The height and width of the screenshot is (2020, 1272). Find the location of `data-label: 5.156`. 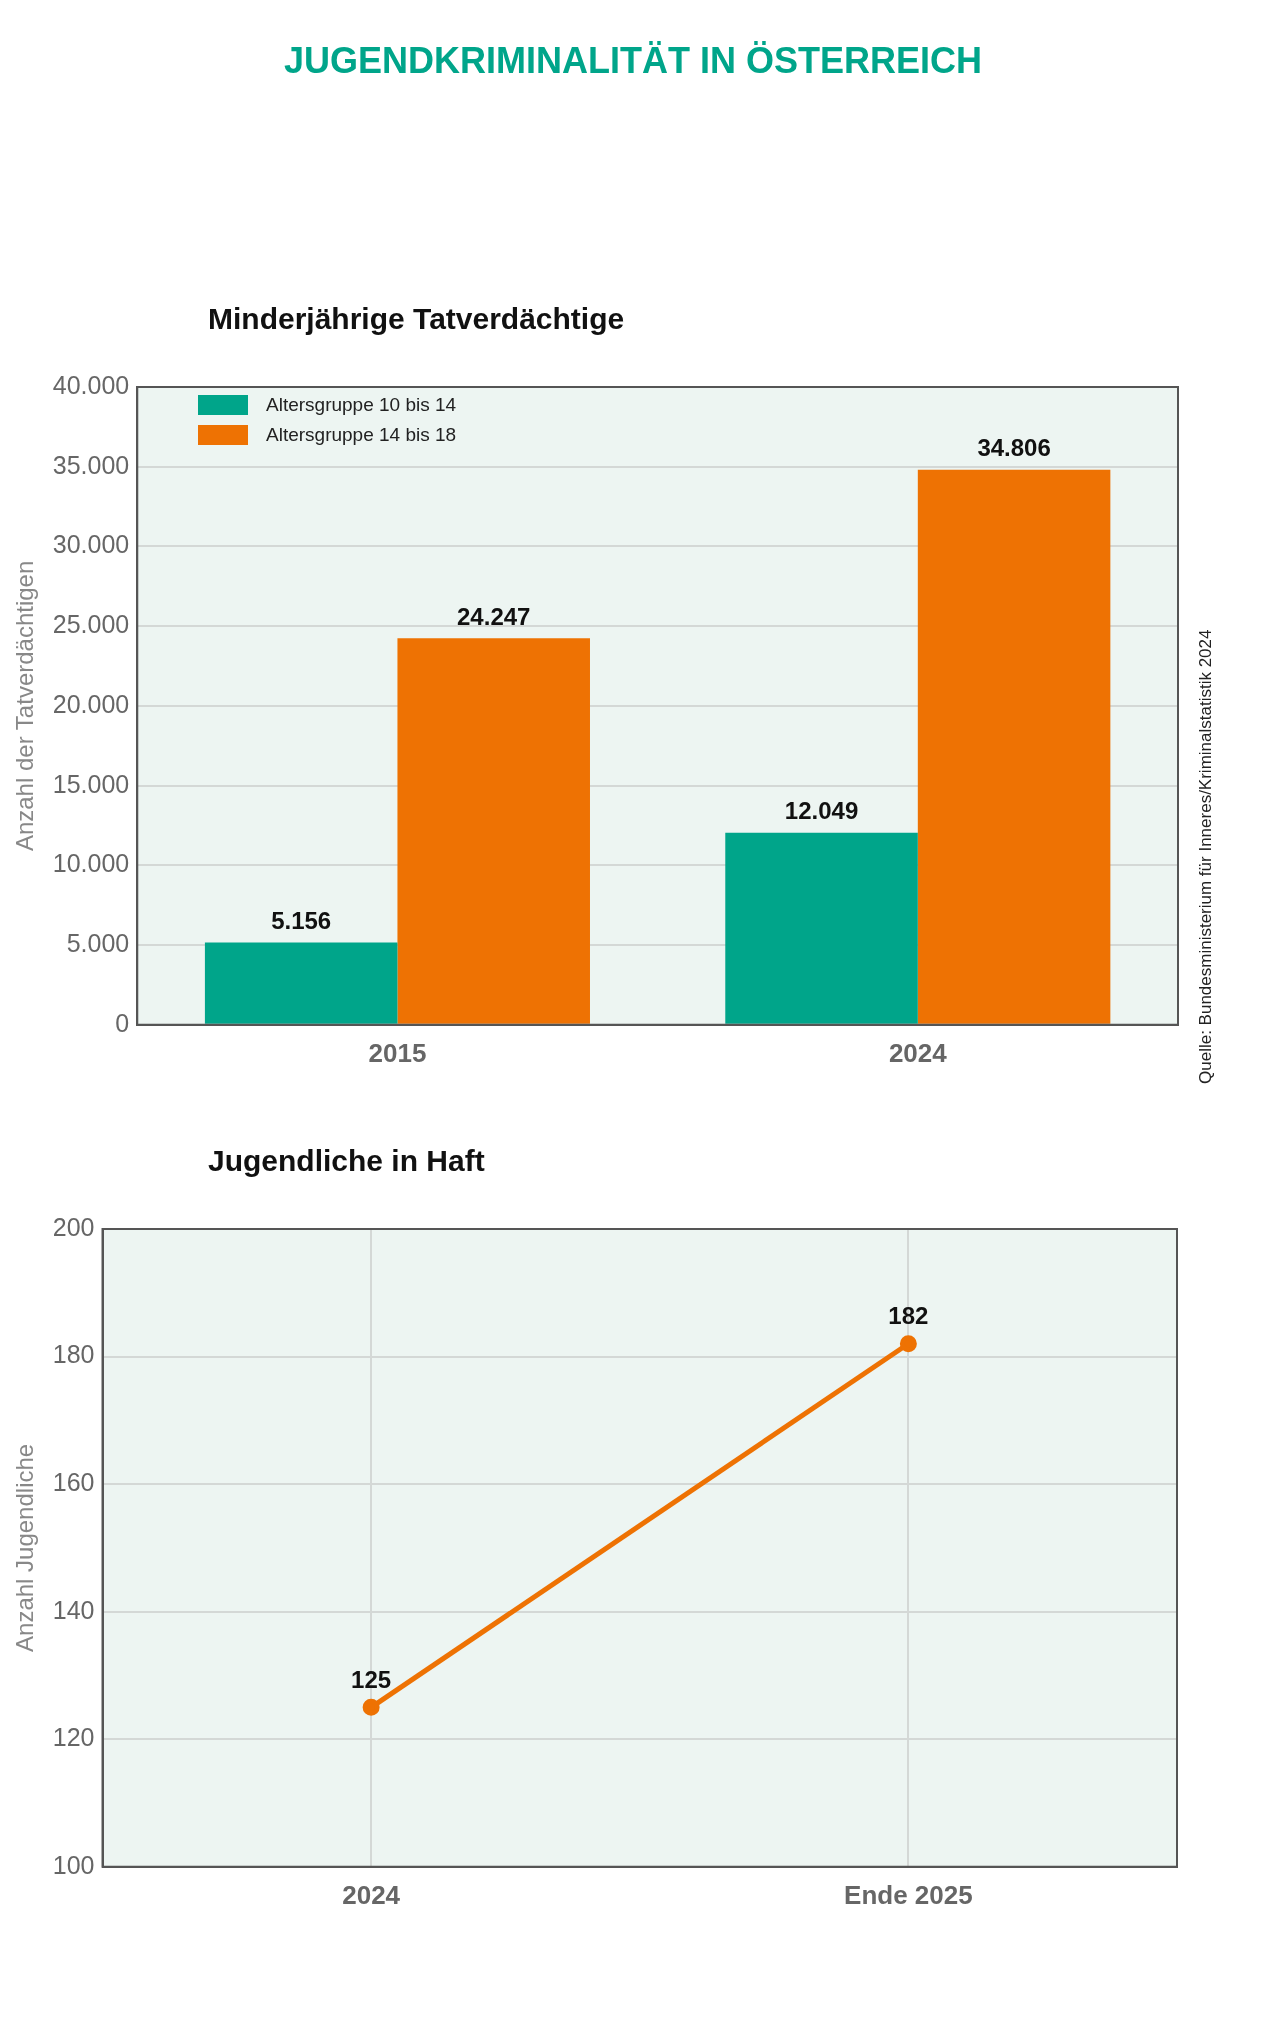

data-label: 5.156 is located at coordinates (301, 921).